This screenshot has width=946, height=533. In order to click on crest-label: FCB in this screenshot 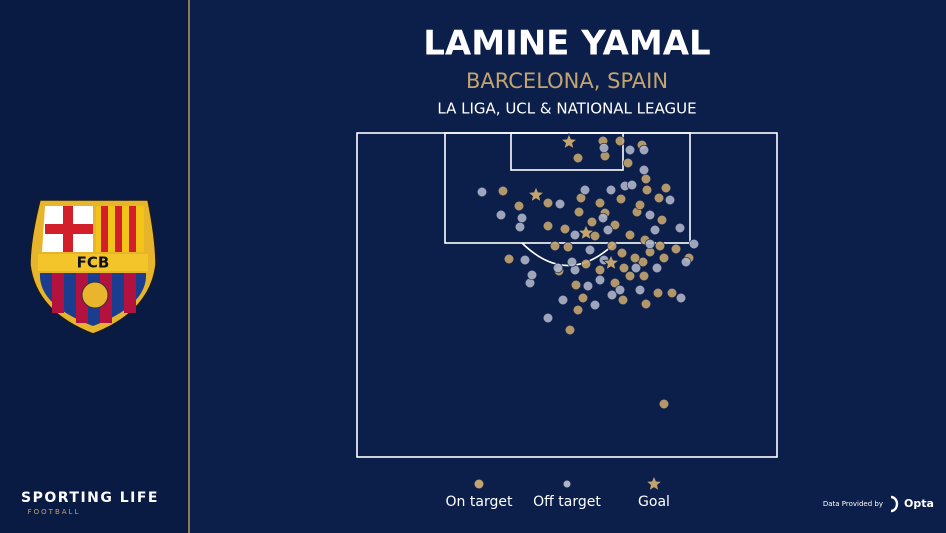, I will do `click(93, 263)`.